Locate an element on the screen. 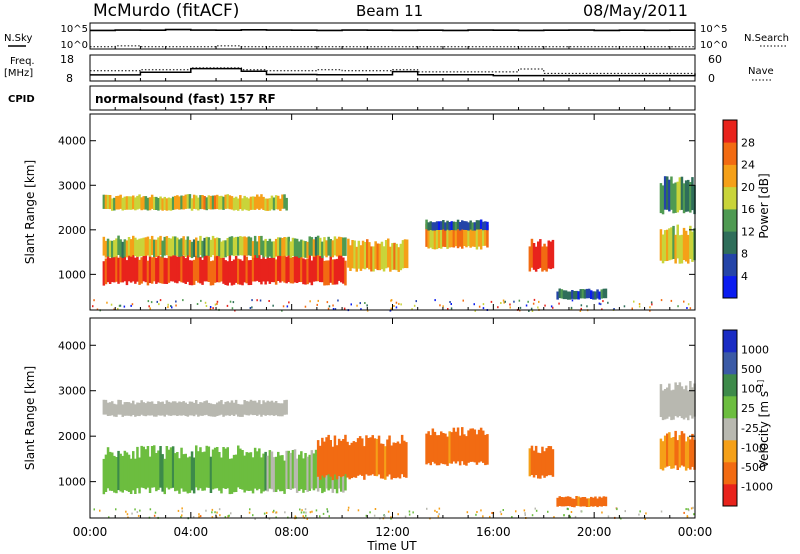 This screenshot has width=800, height=554. colorbar-tick-label: 28 is located at coordinates (748, 142).